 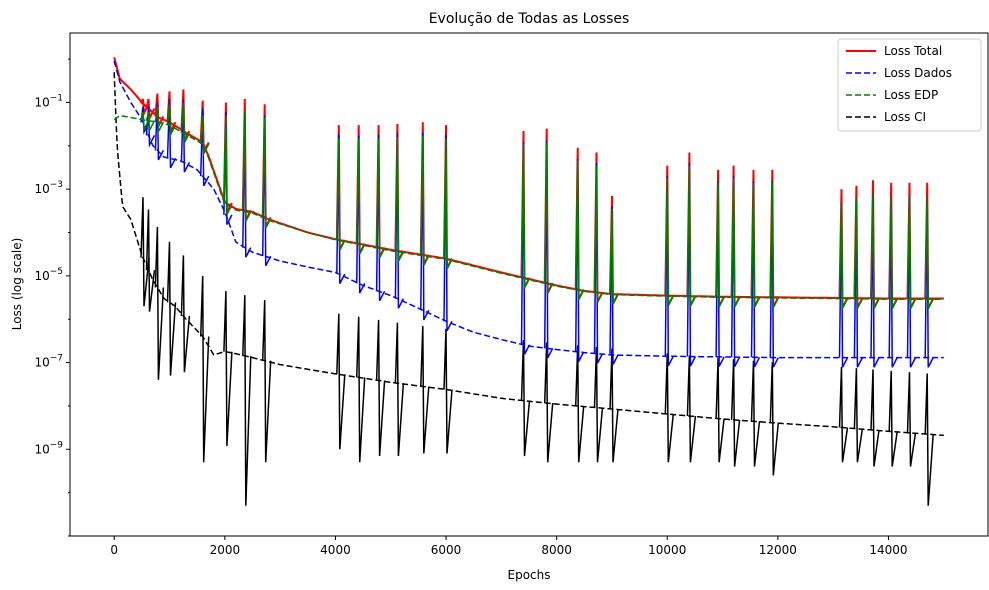 What do you see at coordinates (918, 73) in the screenshot?
I see `legend-label-loss-dados: Loss Dados` at bounding box center [918, 73].